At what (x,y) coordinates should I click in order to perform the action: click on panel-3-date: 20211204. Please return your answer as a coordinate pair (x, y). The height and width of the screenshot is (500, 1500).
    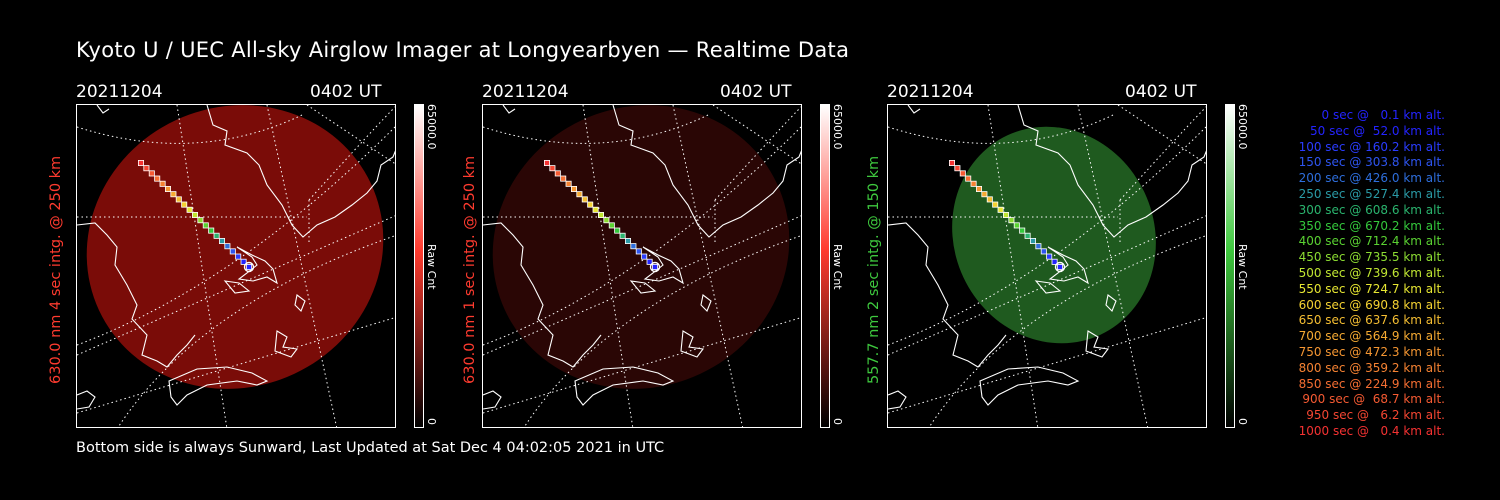
    Looking at the image, I should click on (930, 92).